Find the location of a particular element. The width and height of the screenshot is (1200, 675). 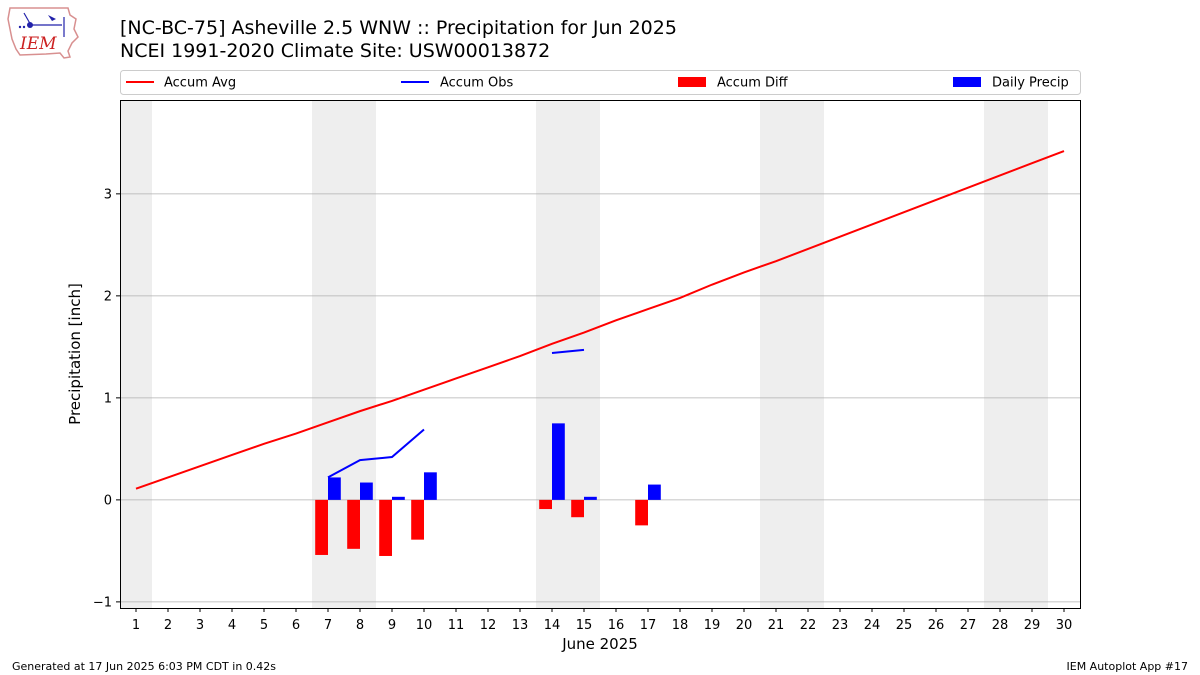

x-tick-label: 20 is located at coordinates (744, 625).